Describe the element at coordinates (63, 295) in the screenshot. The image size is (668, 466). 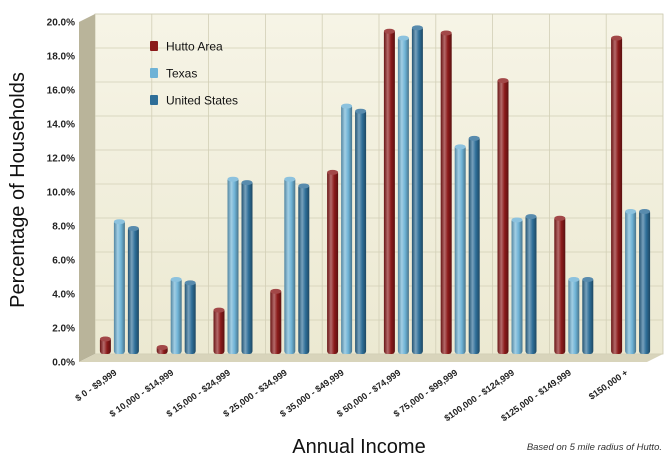
I see `y-tick-label: 4.0%` at that location.